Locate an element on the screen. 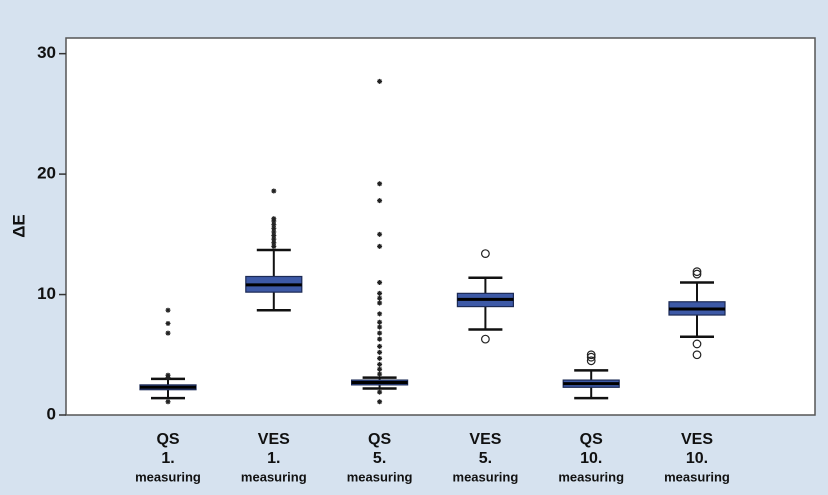 Image resolution: width=828 pixels, height=495 pixels. y-tick-label: 10 is located at coordinates (46, 293).